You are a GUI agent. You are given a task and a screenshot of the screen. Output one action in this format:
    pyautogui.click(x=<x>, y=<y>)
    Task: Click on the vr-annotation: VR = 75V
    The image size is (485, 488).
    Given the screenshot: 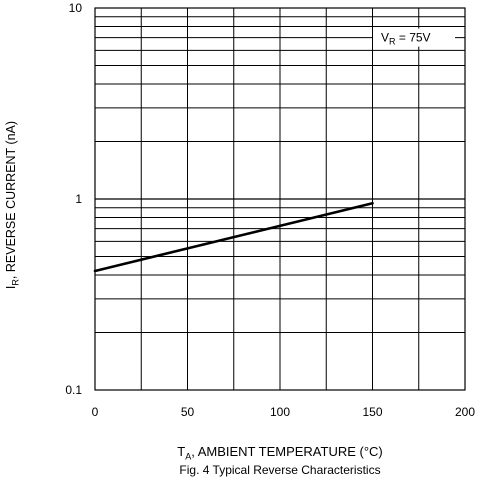 What is the action you would take?
    pyautogui.click(x=414, y=37)
    